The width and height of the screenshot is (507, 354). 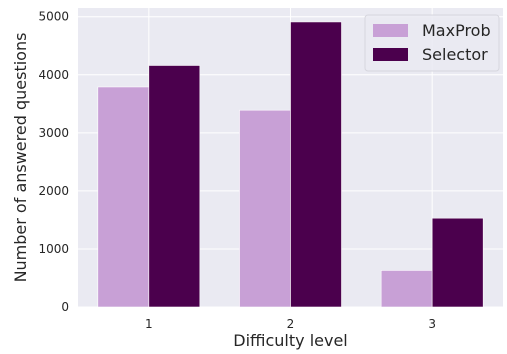 What do you see at coordinates (53, 249) in the screenshot?
I see `y-tick-label: 1000` at bounding box center [53, 249].